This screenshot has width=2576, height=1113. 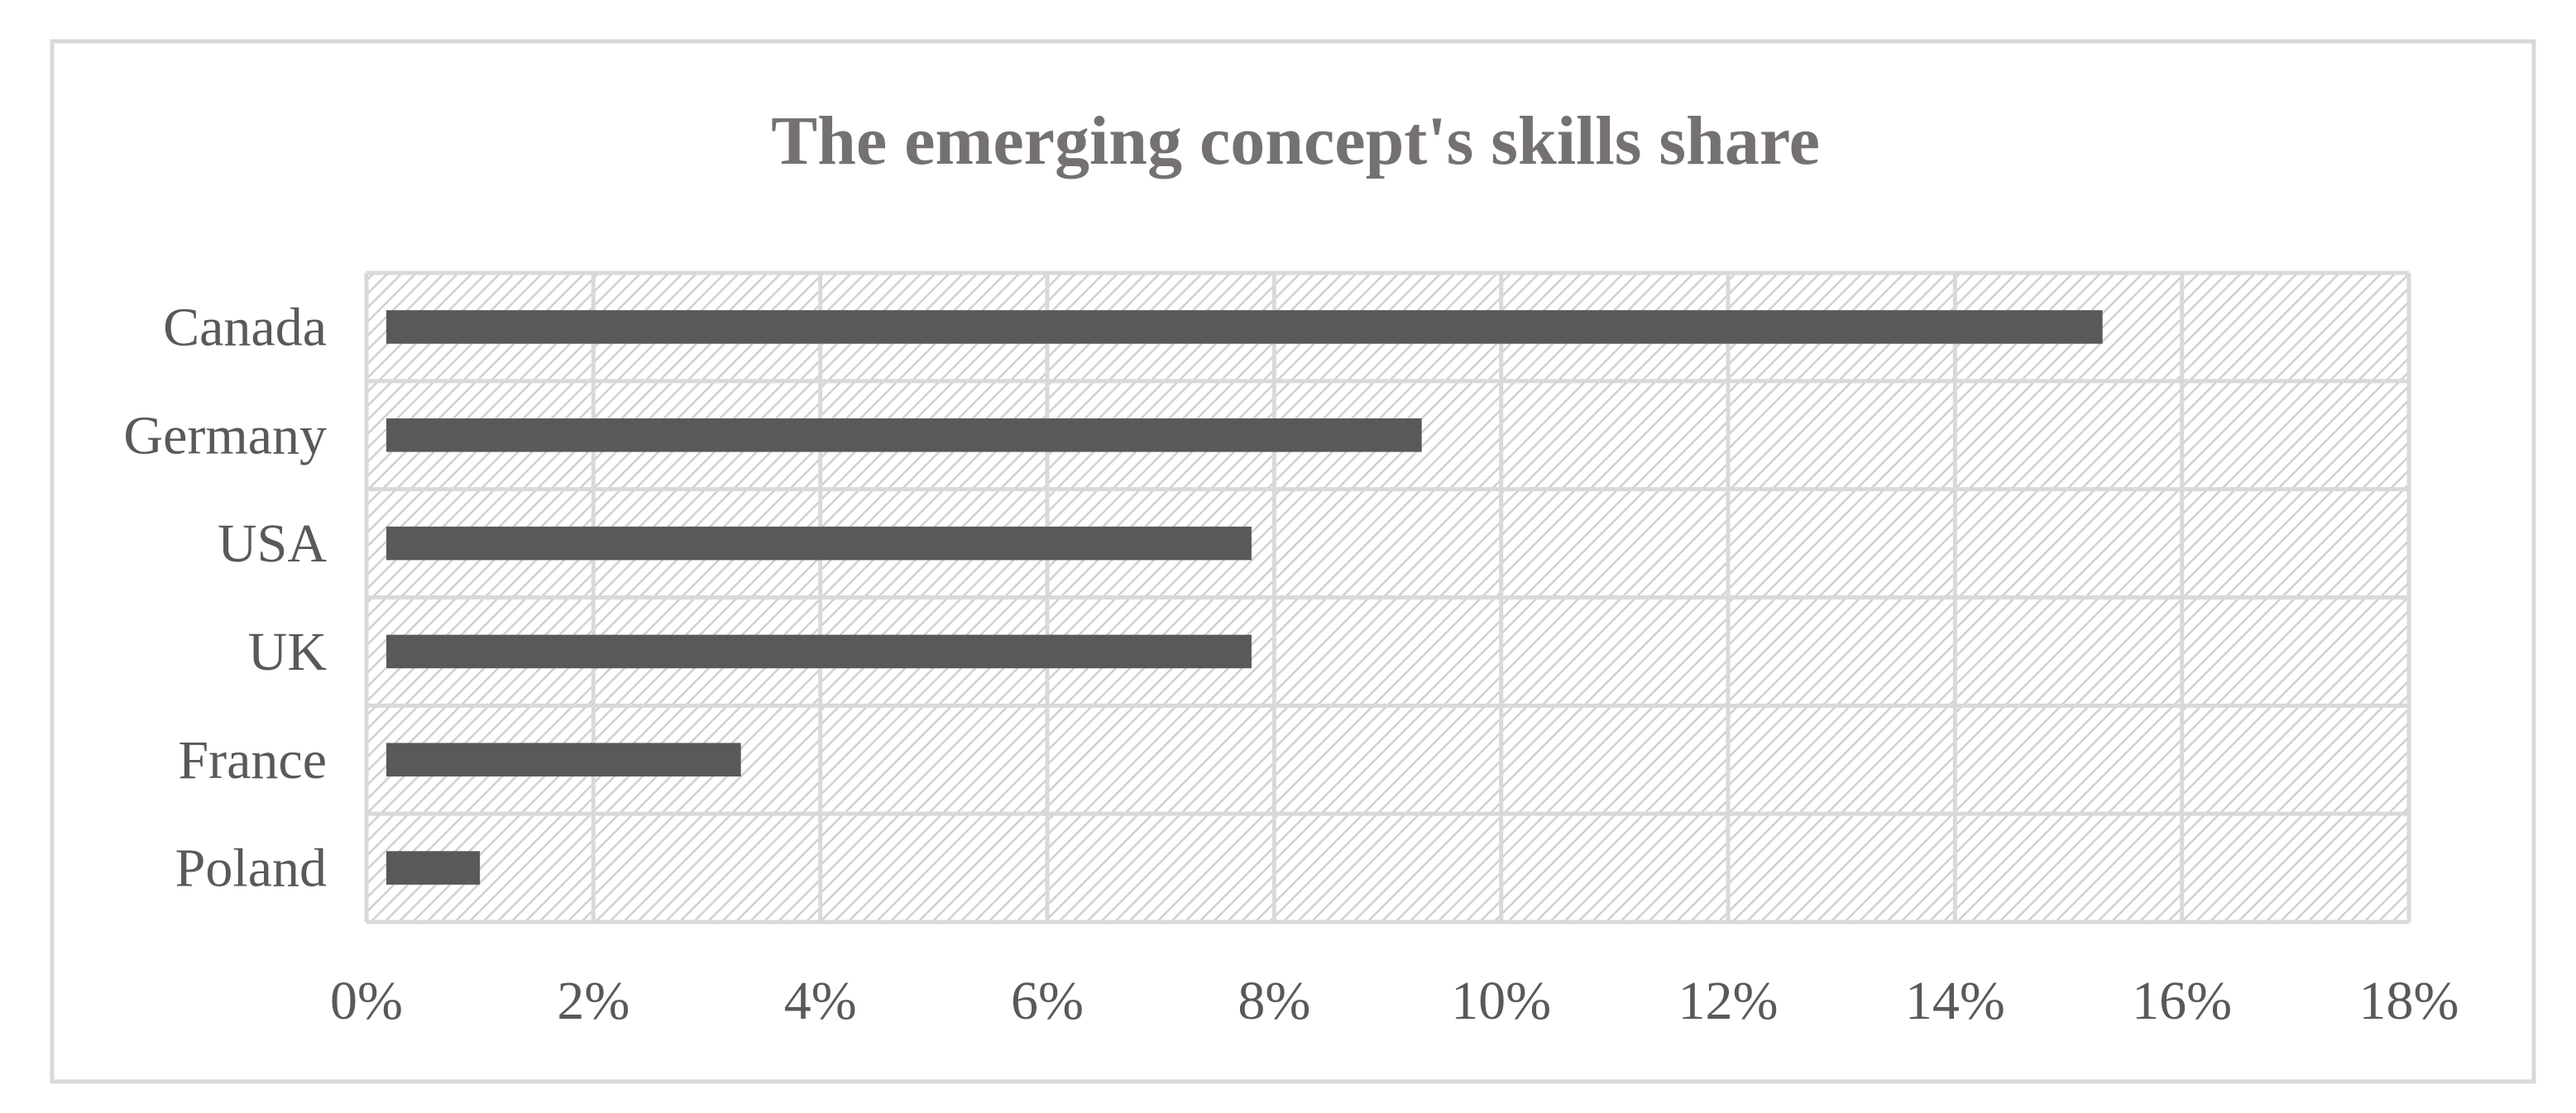 I want to click on x-axis-ticks: 0% 2% 4% 6% 8% 10% 12% 14% 16% 18%, so click(x=1394, y=1001).